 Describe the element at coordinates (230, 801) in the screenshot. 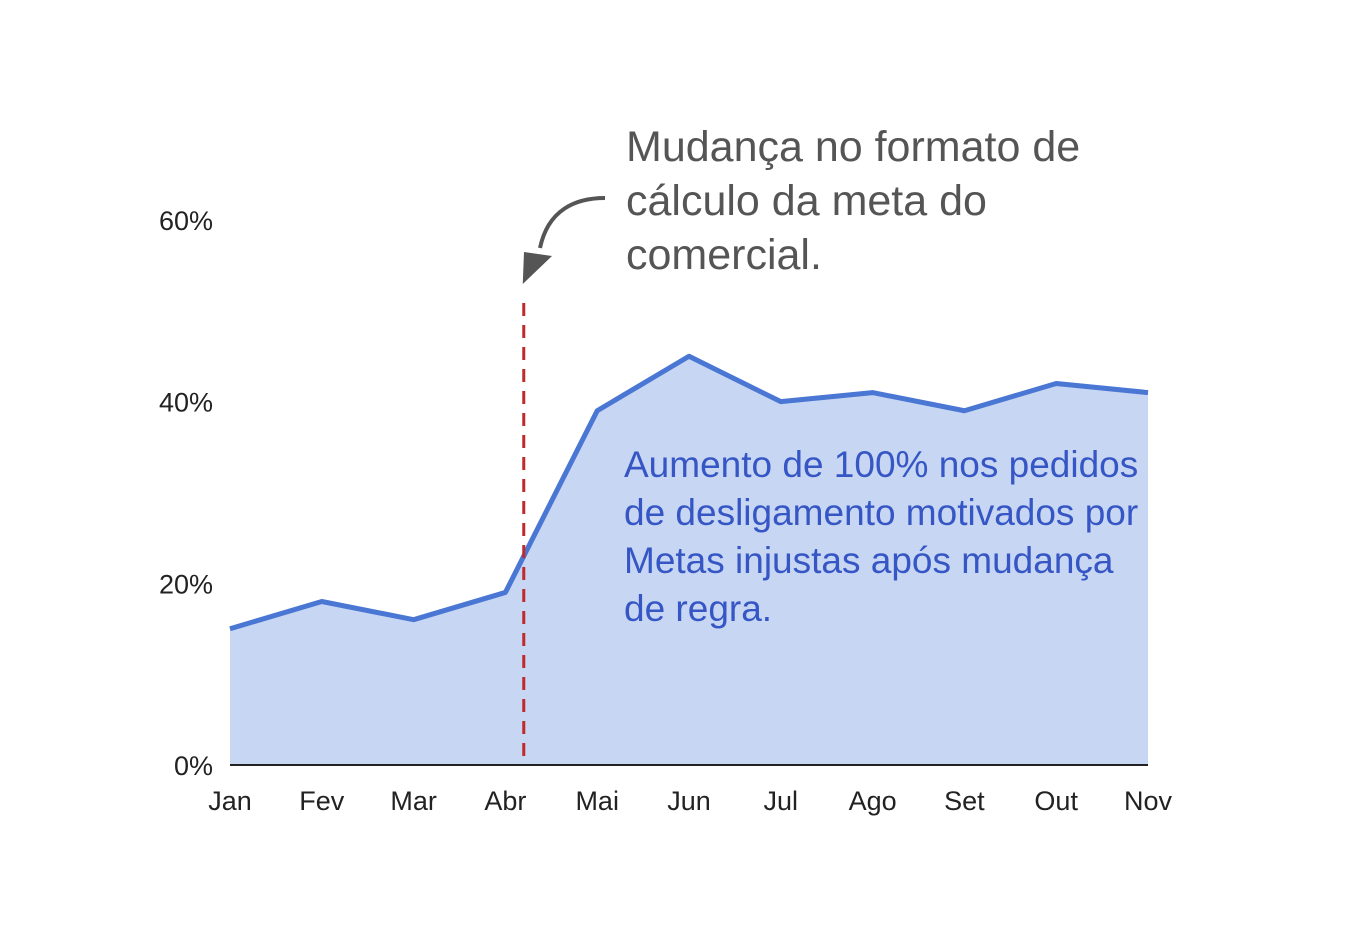

I see `x-tick-label: Jan` at that location.